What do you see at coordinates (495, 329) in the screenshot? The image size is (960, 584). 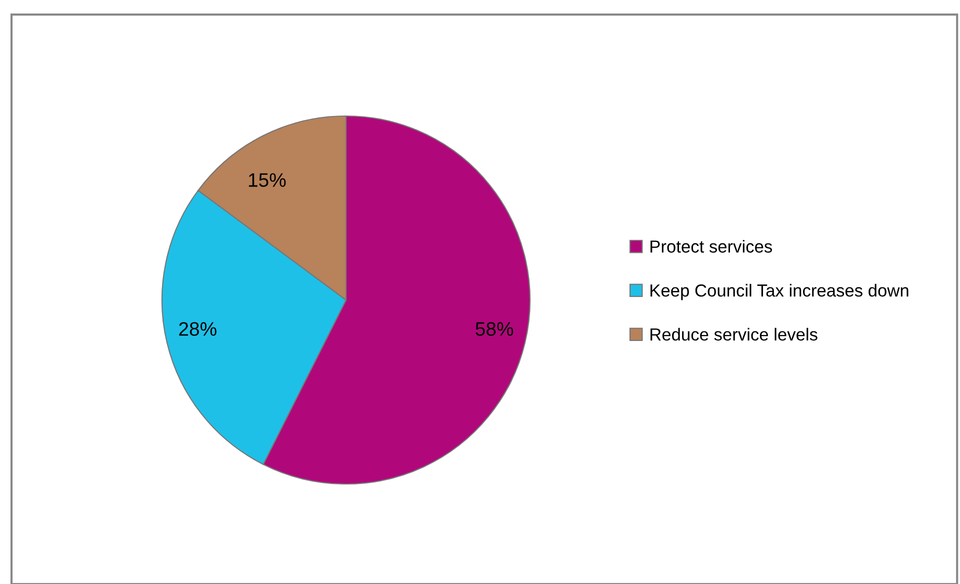 I see `data-label: 58%` at bounding box center [495, 329].